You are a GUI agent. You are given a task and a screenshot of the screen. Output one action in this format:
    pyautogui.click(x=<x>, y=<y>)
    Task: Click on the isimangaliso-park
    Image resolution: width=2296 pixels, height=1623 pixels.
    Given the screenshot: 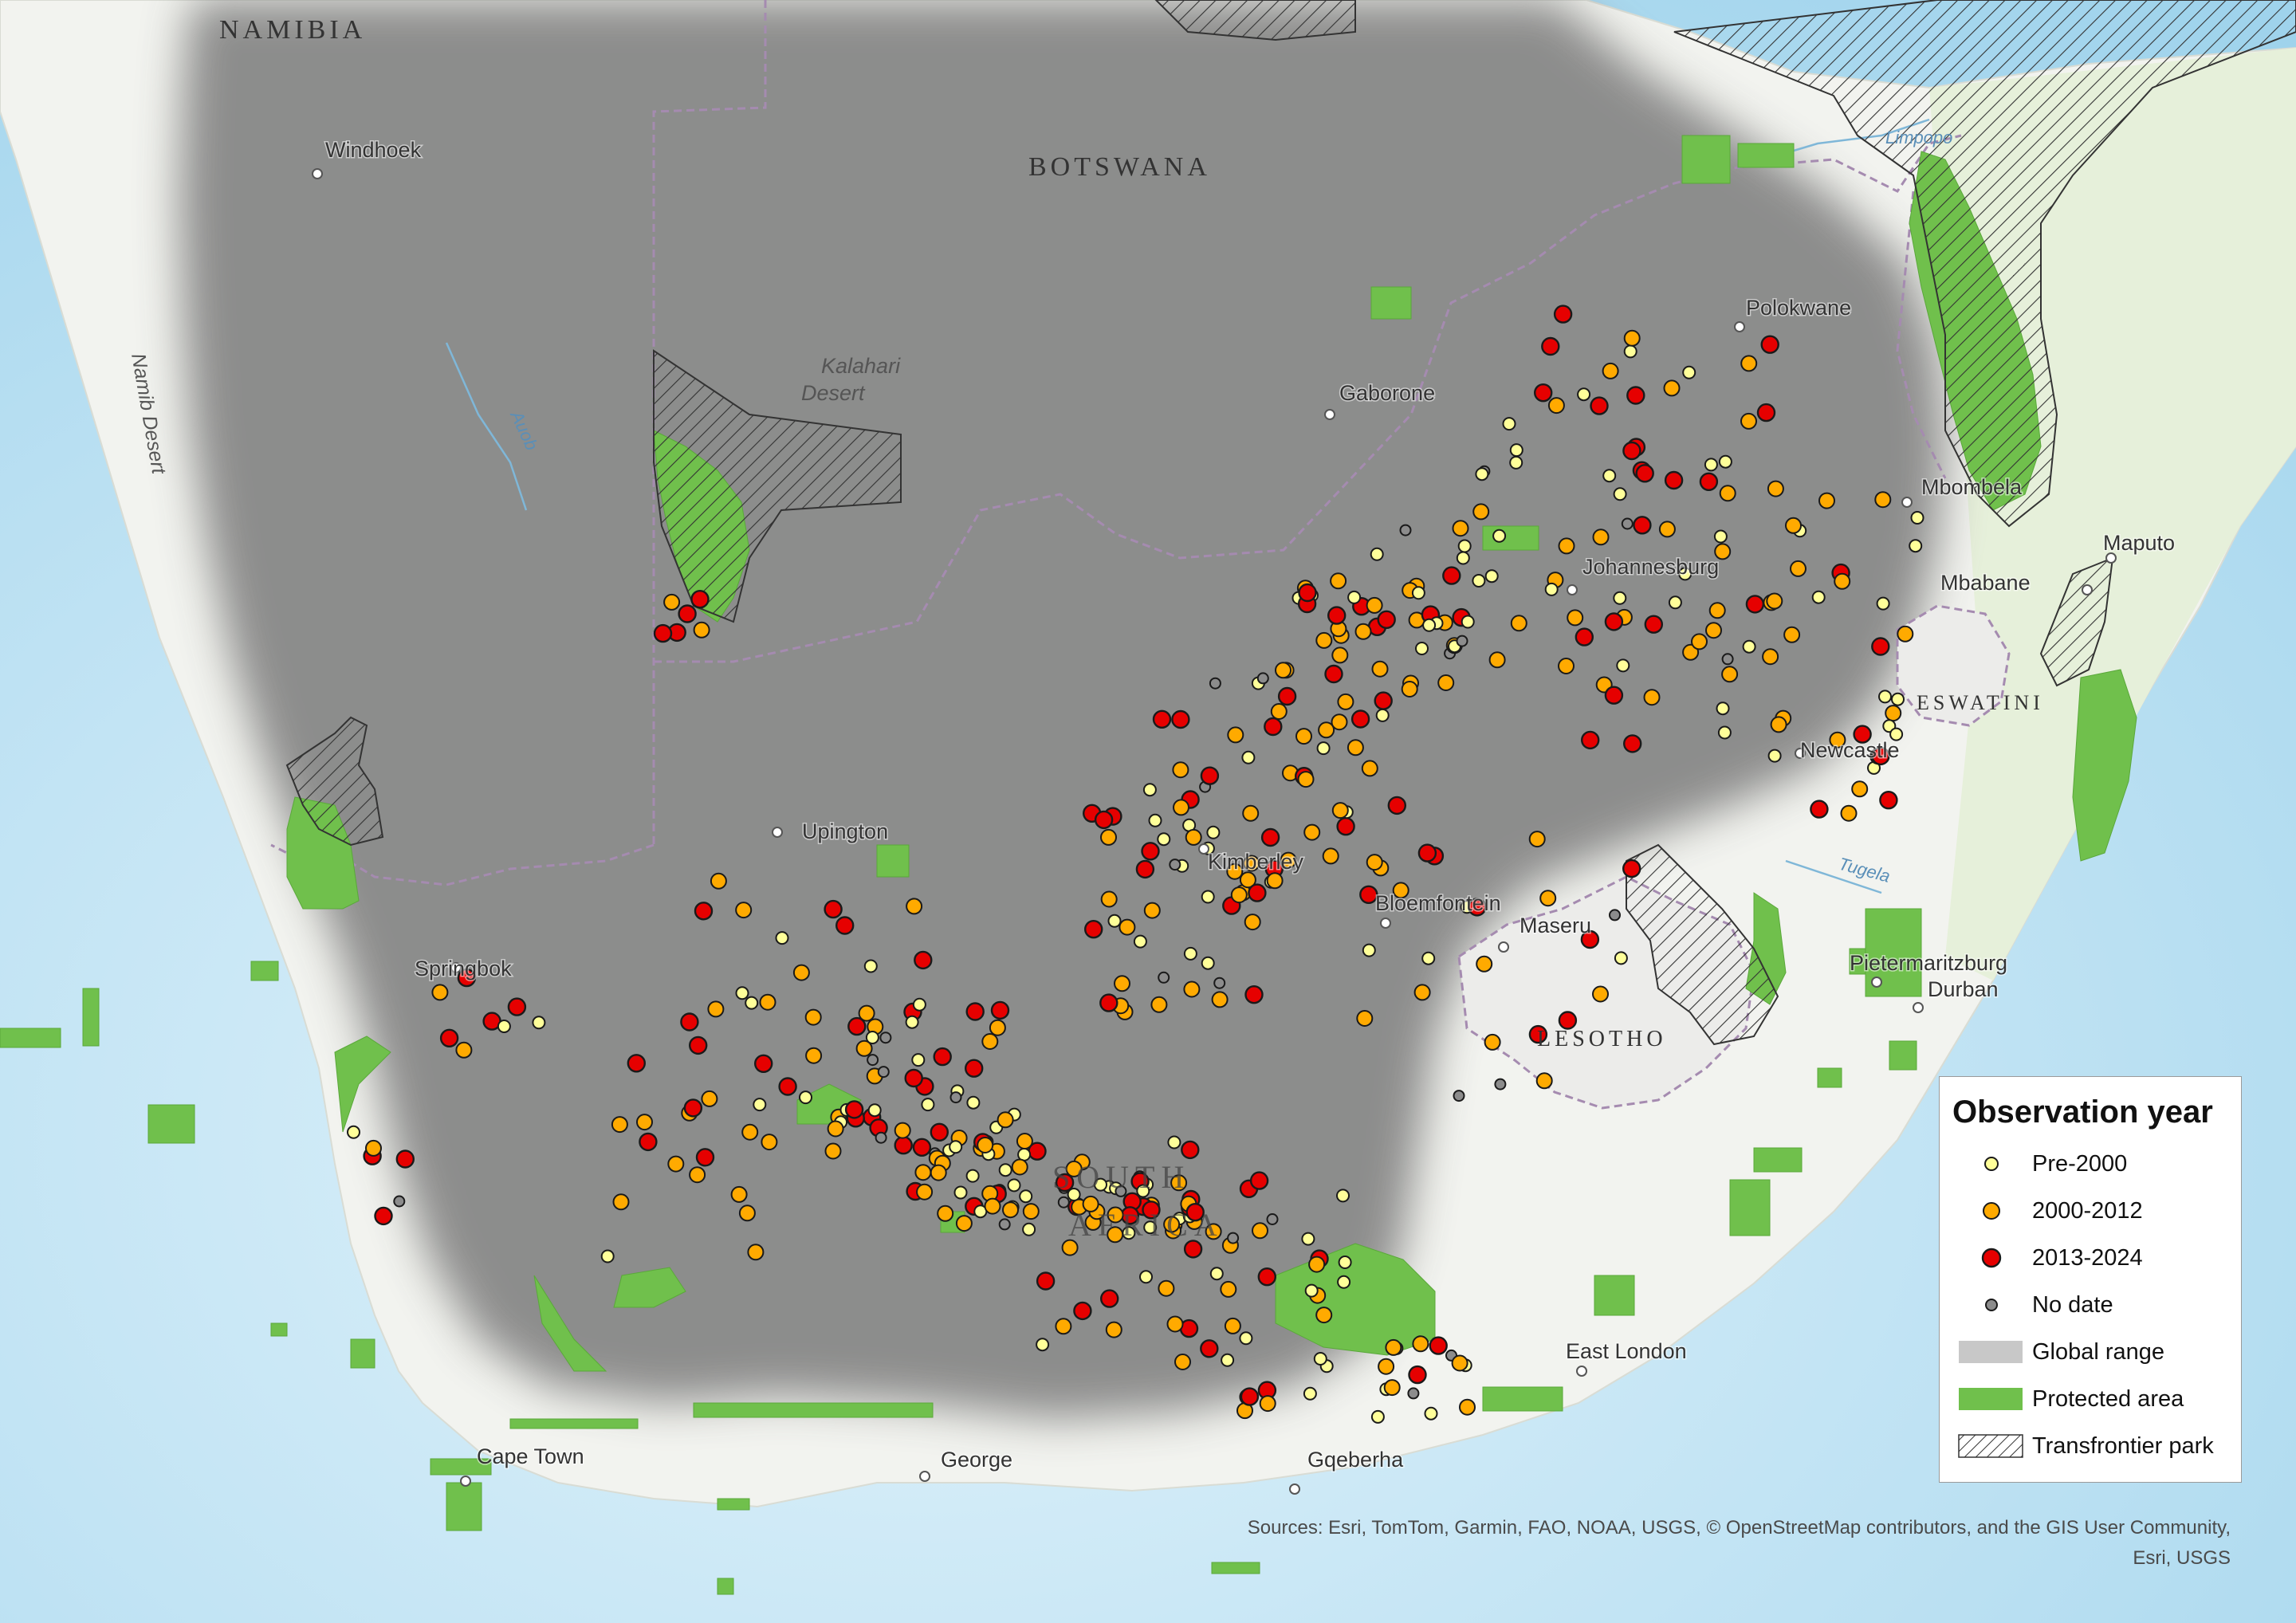 What is the action you would take?
    pyautogui.click(x=2104, y=765)
    